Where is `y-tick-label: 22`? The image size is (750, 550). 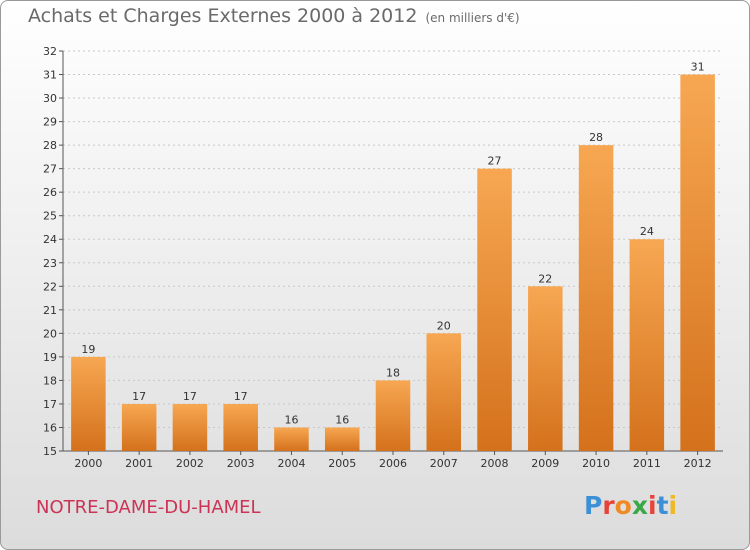
y-tick-label: 22 is located at coordinates (50, 286).